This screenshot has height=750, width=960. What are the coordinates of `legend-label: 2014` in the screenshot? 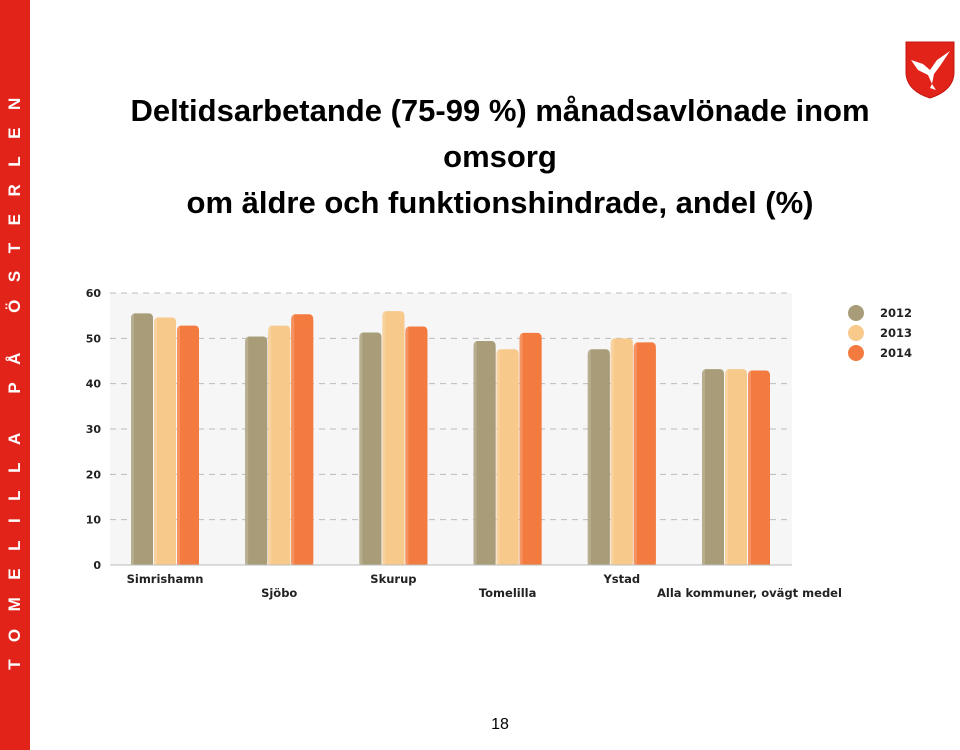 It's located at (896, 353).